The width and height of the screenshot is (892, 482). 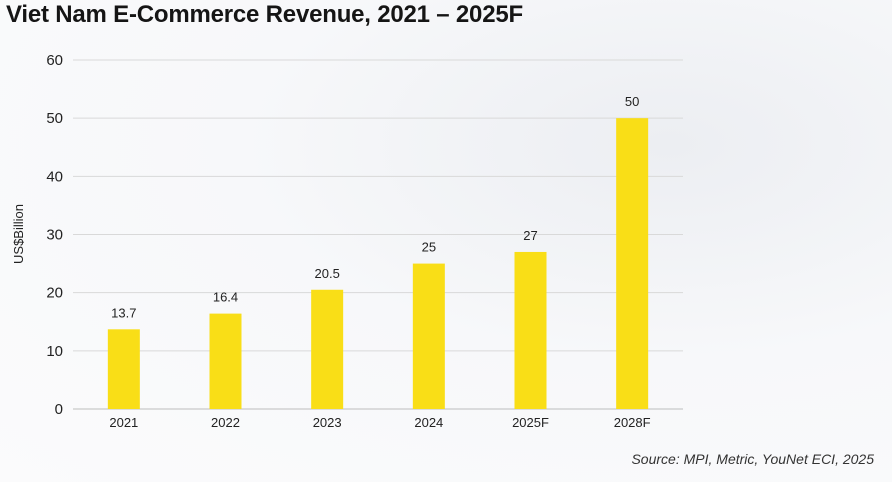 What do you see at coordinates (54, 176) in the screenshot?
I see `y-tick-label: 40` at bounding box center [54, 176].